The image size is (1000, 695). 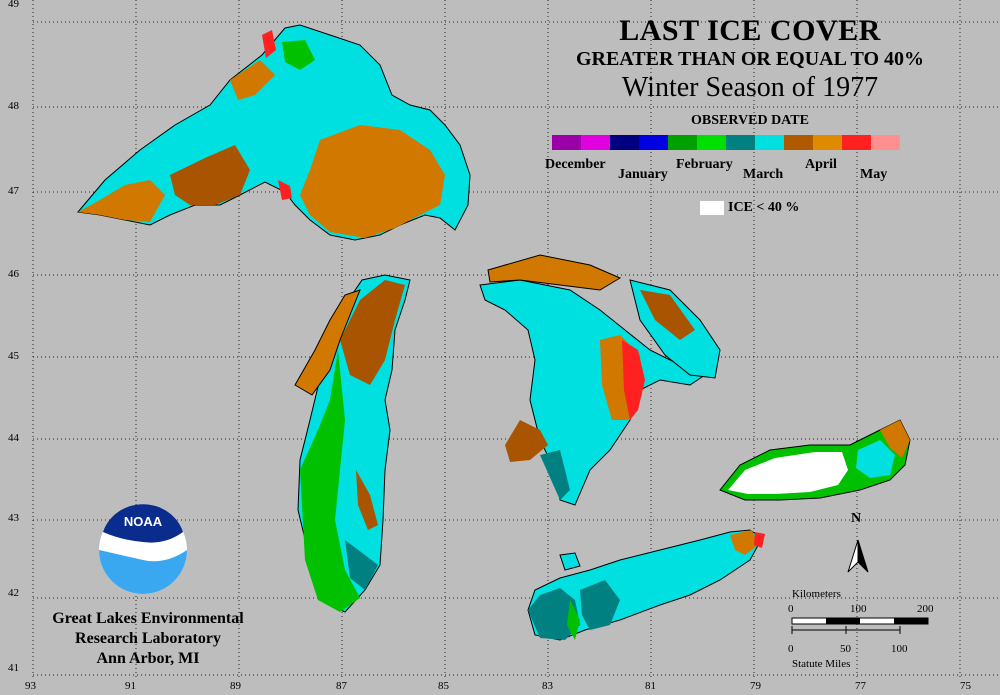 What do you see at coordinates (570, 561) in the screenshot?
I see `lake-st-clair` at bounding box center [570, 561].